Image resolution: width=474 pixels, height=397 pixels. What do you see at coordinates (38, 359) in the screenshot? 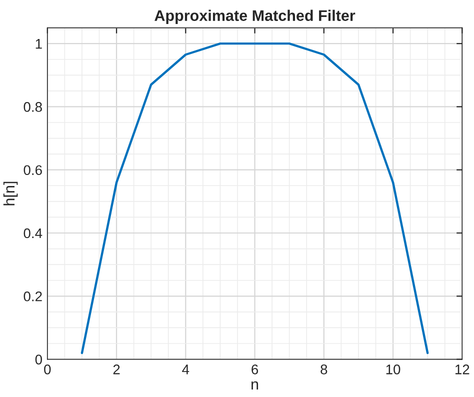
I see `y-tick-label: 0` at bounding box center [38, 359].